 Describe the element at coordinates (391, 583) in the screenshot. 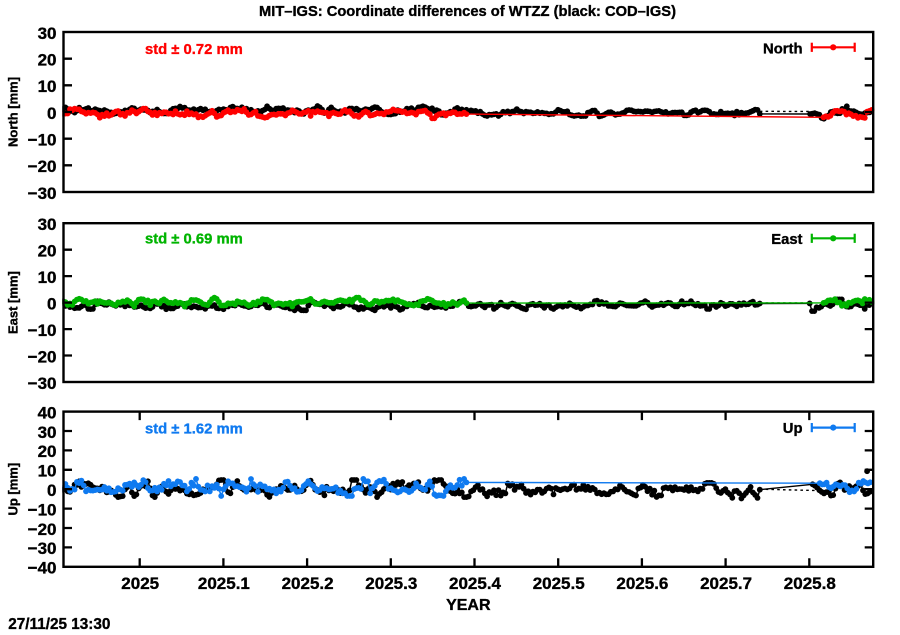

I see `svg-text: 2025.3` at that location.